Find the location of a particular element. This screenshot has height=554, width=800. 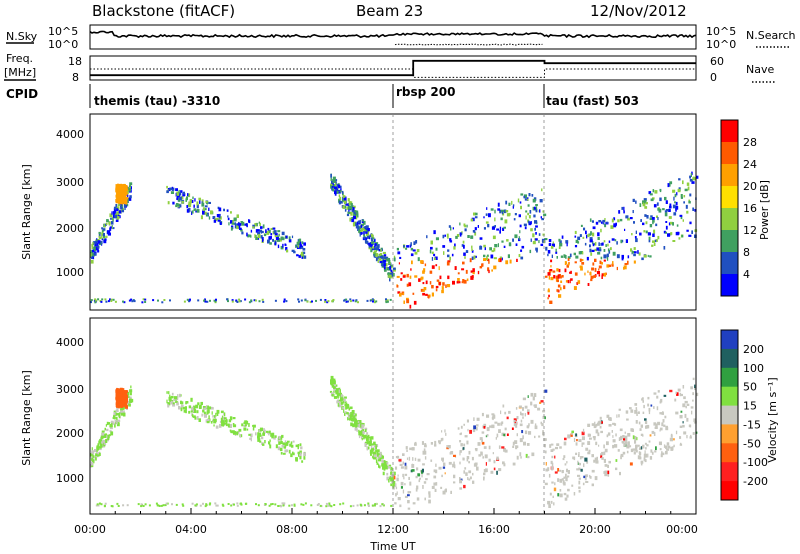

power-colorbar is located at coordinates (729, 208).